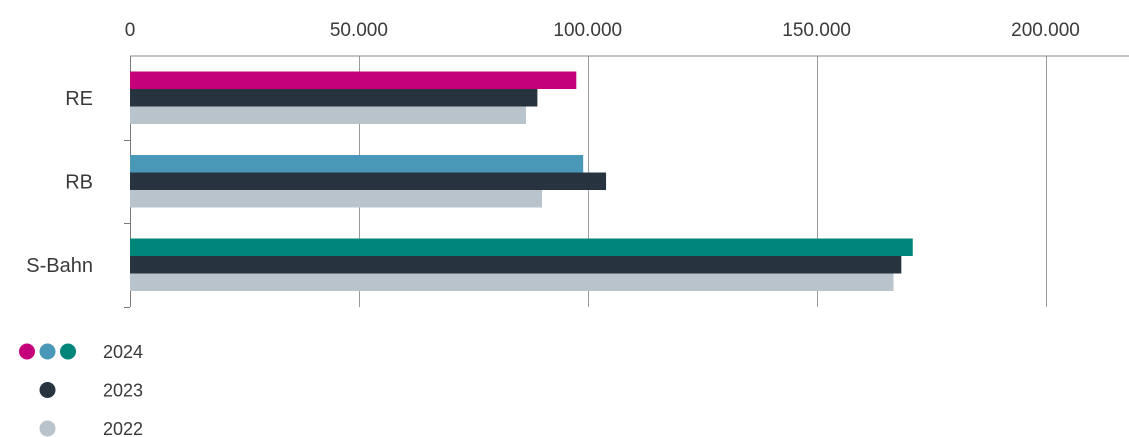 Image resolution: width=1129 pixels, height=437 pixels. What do you see at coordinates (359, 30) in the screenshot?
I see `x-tick-label: 50.000` at bounding box center [359, 30].